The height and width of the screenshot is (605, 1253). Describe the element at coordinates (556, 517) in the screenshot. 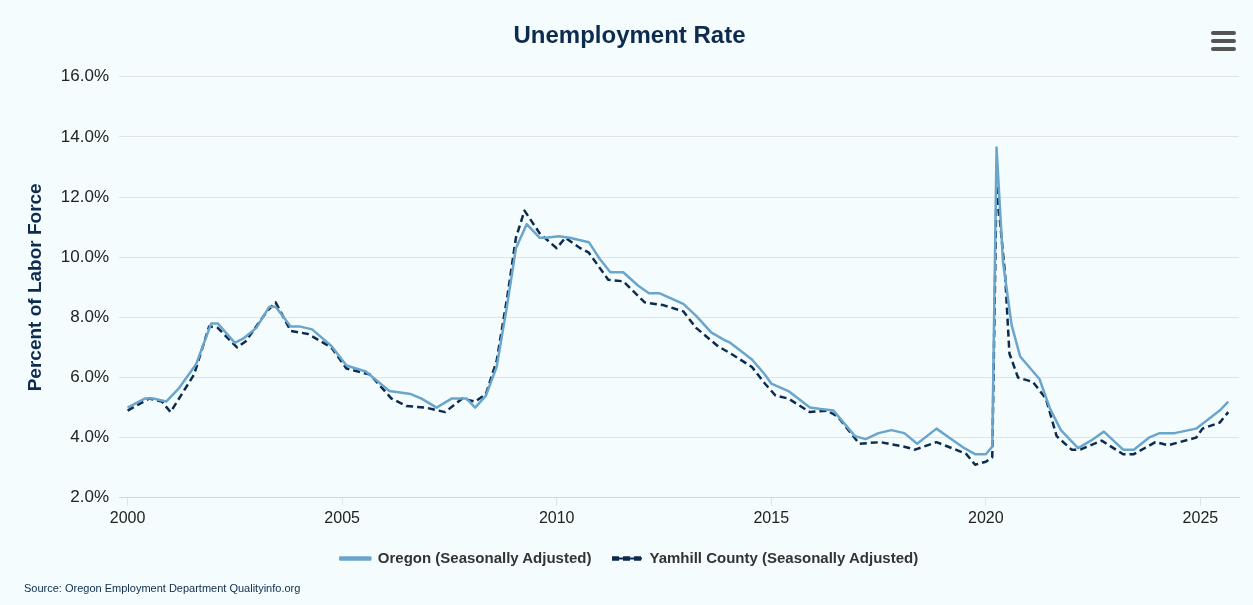

I see `x-tick-label: 2010` at that location.